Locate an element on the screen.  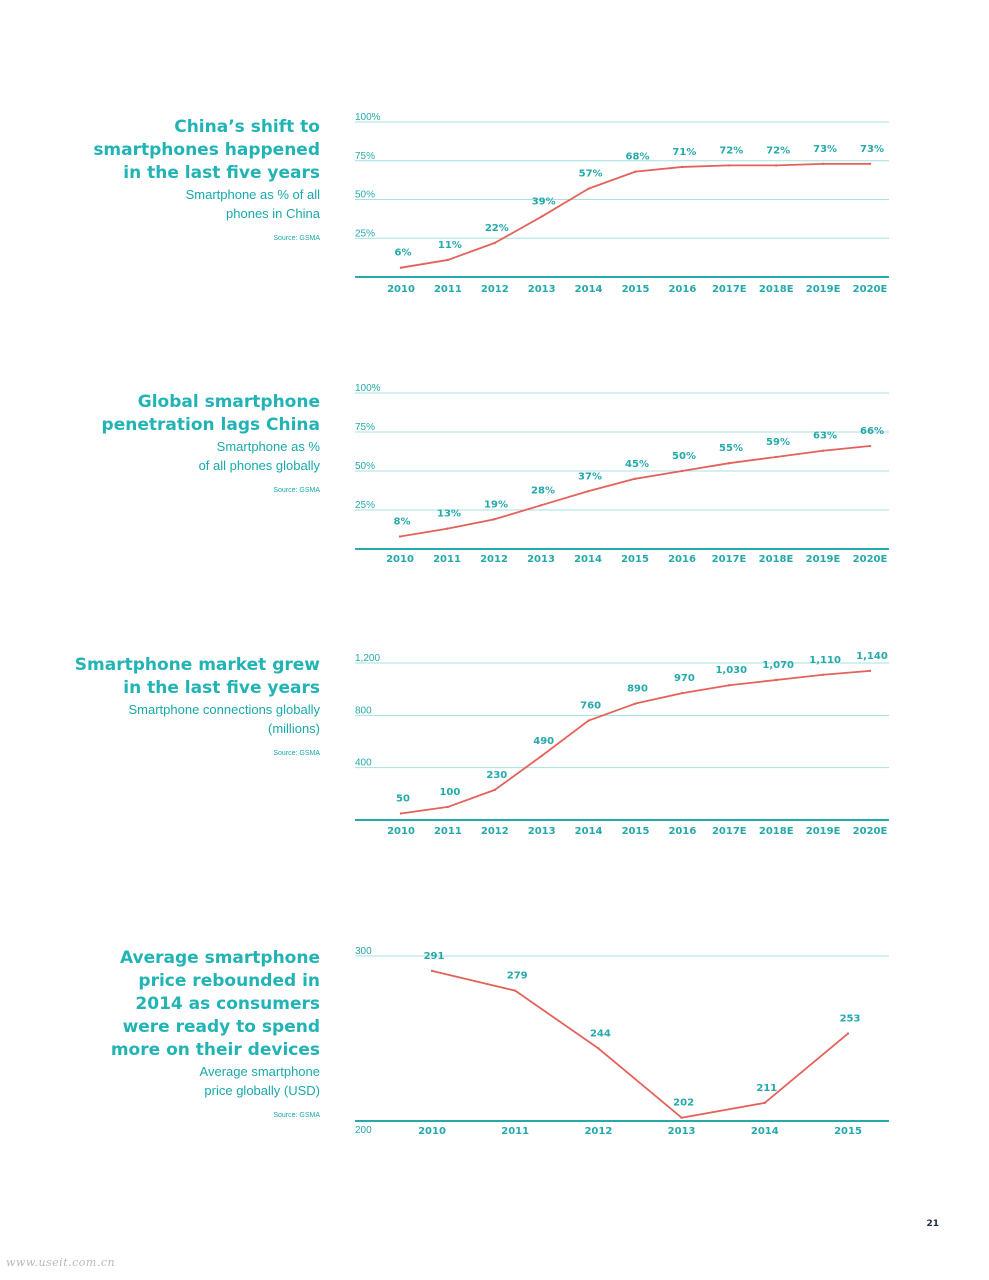
data-label: 279 is located at coordinates (517, 976).